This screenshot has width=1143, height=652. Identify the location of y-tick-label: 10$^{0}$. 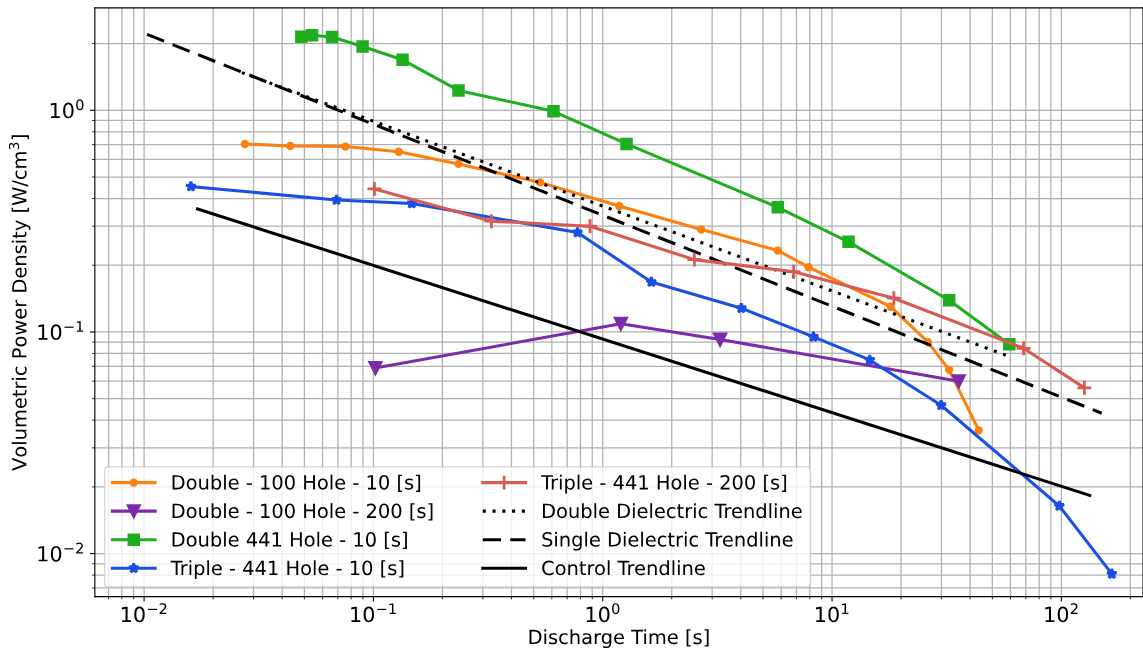
(67, 109).